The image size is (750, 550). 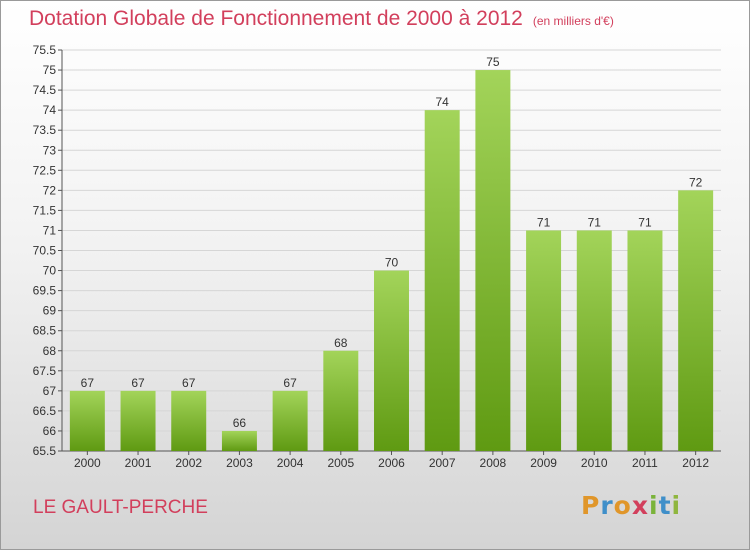 What do you see at coordinates (696, 182) in the screenshot?
I see `data-label: 72` at bounding box center [696, 182].